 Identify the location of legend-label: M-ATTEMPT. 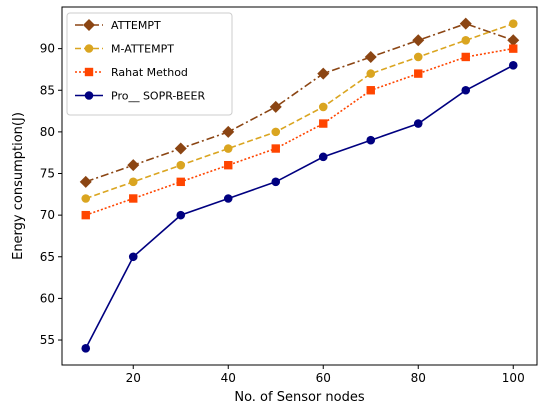
(142, 49).